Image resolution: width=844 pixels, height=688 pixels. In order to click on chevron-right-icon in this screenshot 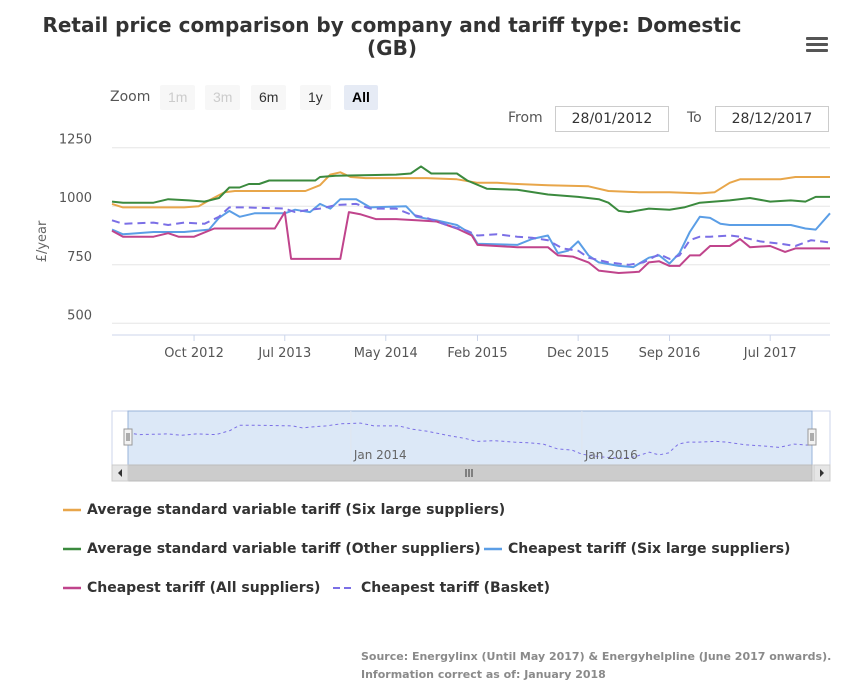, I will do `click(822, 473)`.